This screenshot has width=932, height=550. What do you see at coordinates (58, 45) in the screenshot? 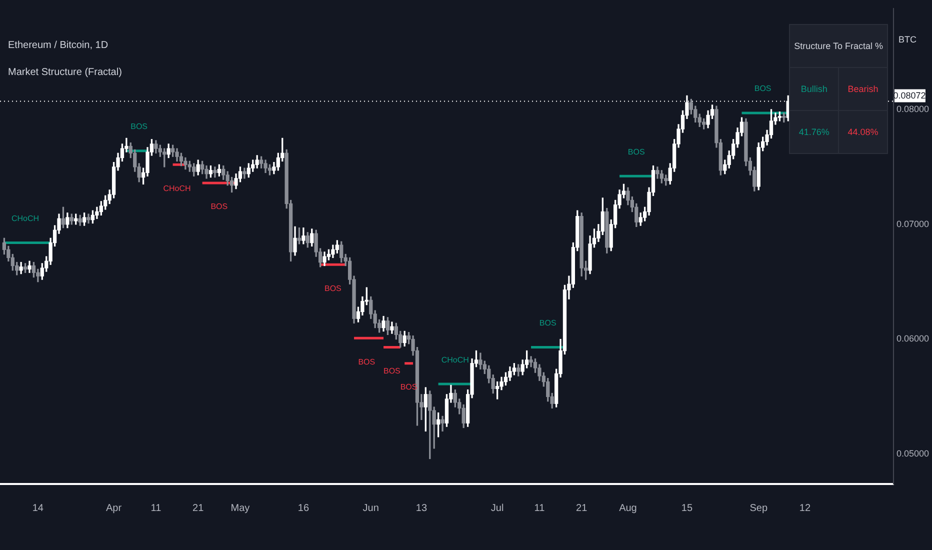
I see `text: Ethereum / Bitcoin, 1D` at bounding box center [58, 45].